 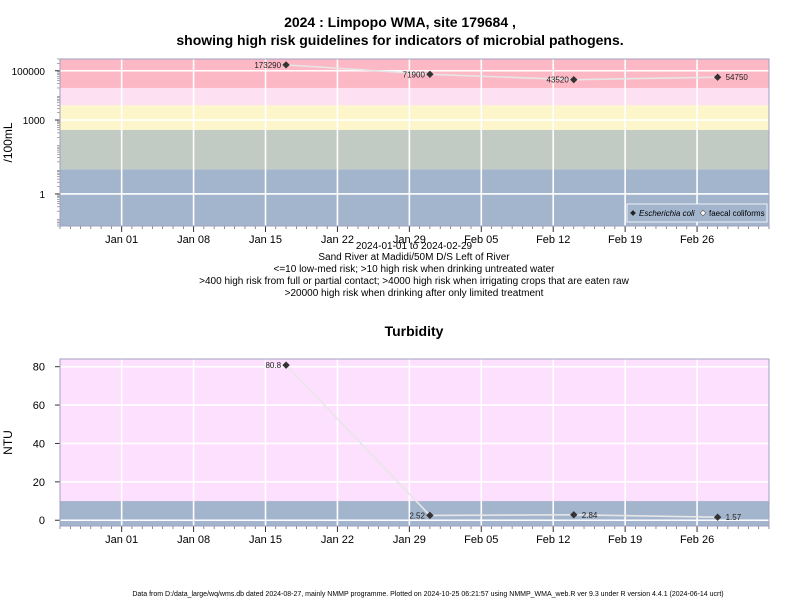 What do you see at coordinates (273, 365) in the screenshot?
I see `data-label: 80.8` at bounding box center [273, 365].